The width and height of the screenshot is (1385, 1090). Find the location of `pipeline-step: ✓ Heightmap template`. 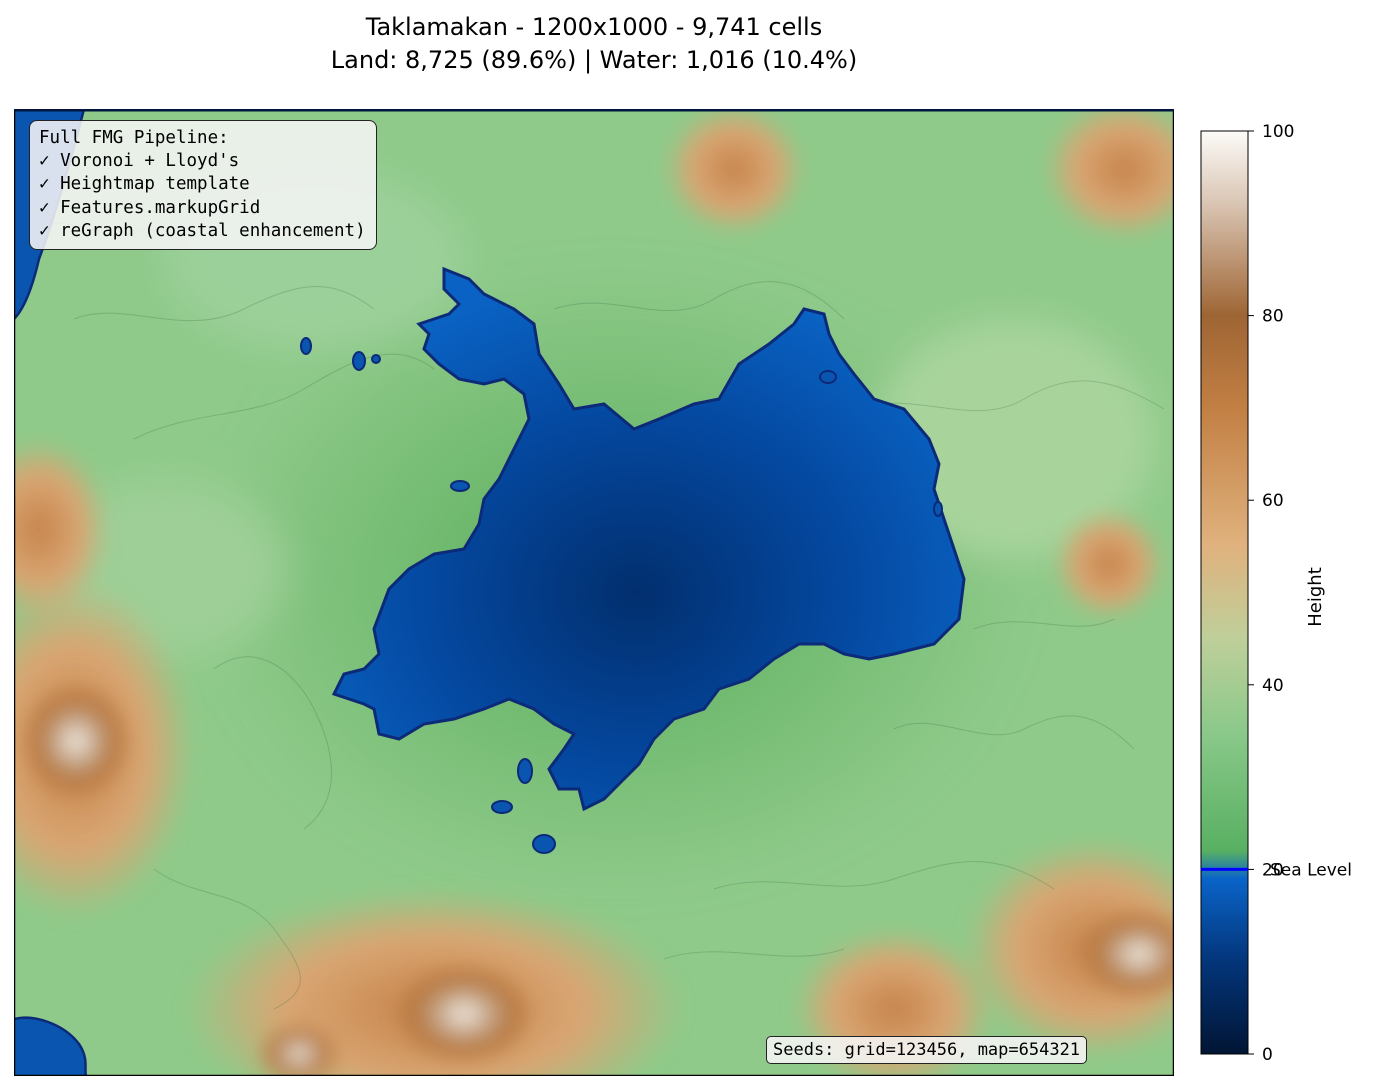

pipeline-step: ✓ Heightmap template is located at coordinates (144, 184).